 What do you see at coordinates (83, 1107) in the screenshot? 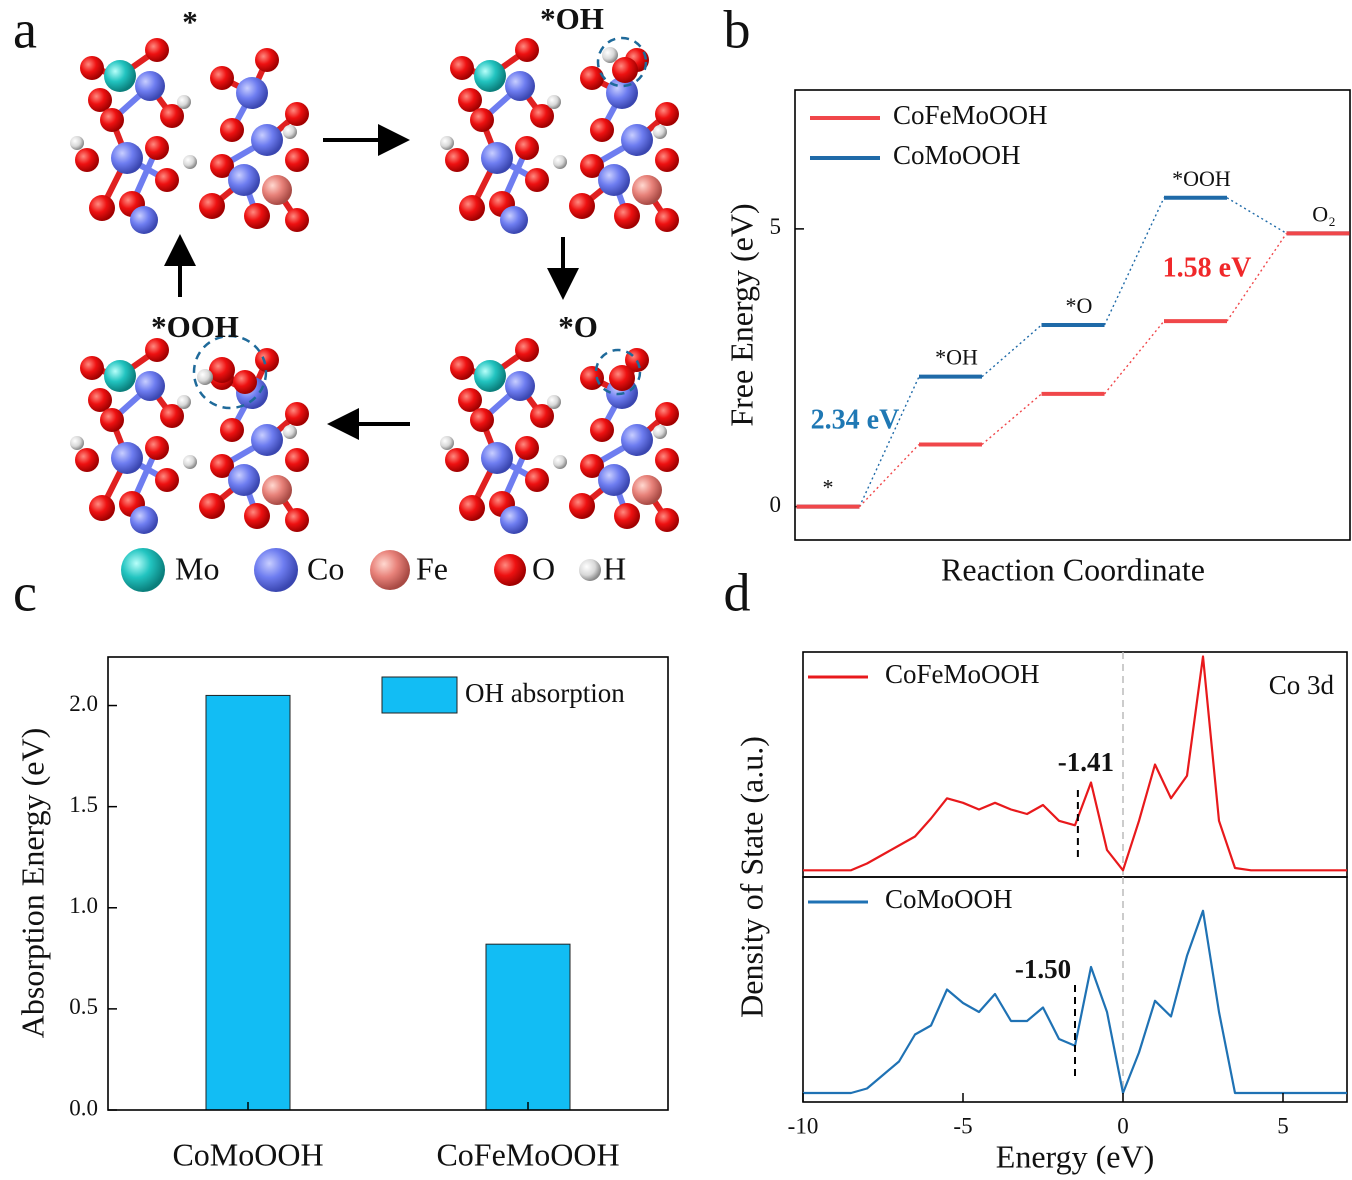
I see `y-tick-label: 0.0` at bounding box center [83, 1107].